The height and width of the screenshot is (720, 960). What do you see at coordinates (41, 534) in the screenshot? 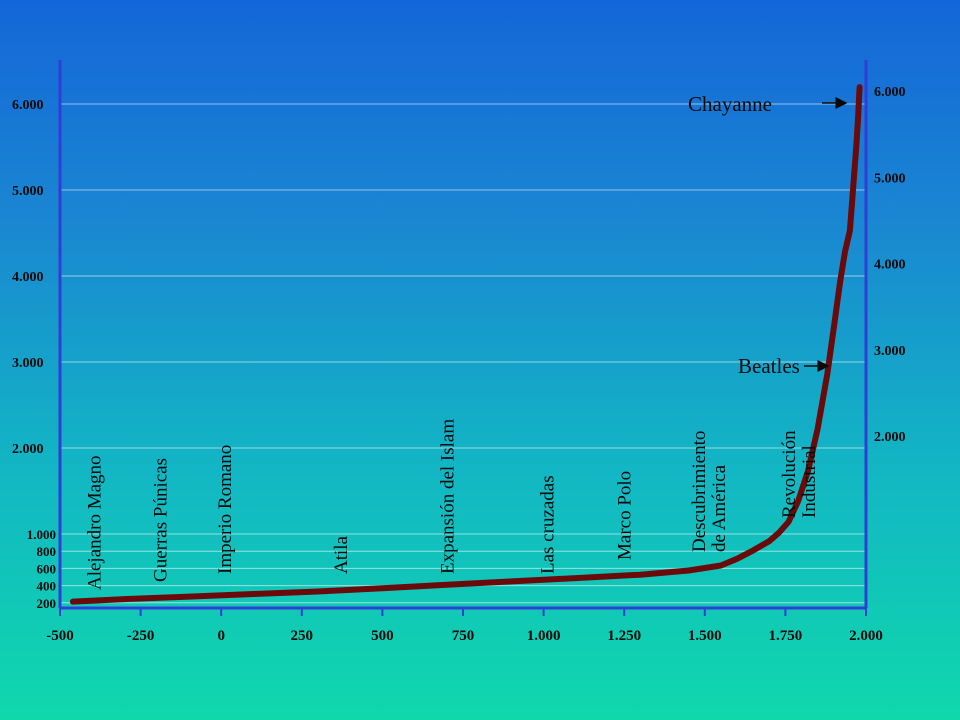
I see `y-tick-label-left: 1.000` at bounding box center [41, 534].